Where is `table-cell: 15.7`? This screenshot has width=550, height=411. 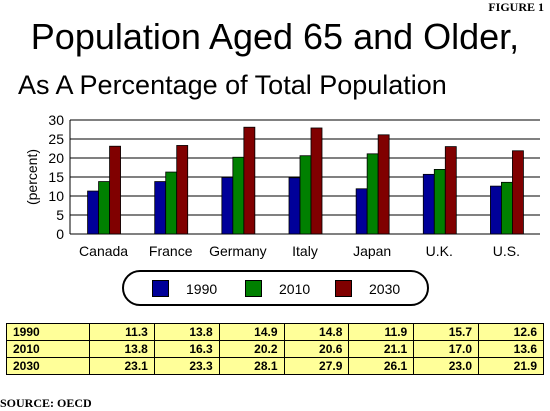 table-cell: 15.7 is located at coordinates (446, 332).